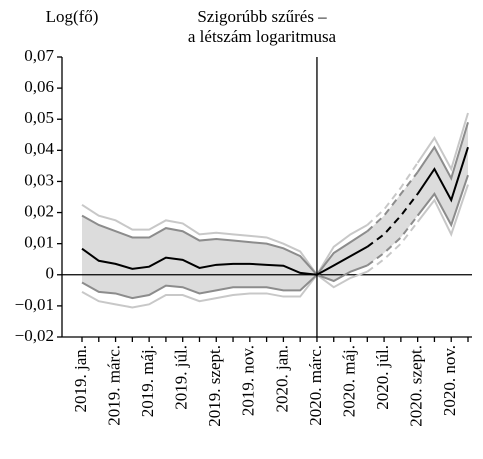  Describe the element at coordinates (262, 16) in the screenshot. I see `chart-title: Szigorúbb szűrés –` at that location.